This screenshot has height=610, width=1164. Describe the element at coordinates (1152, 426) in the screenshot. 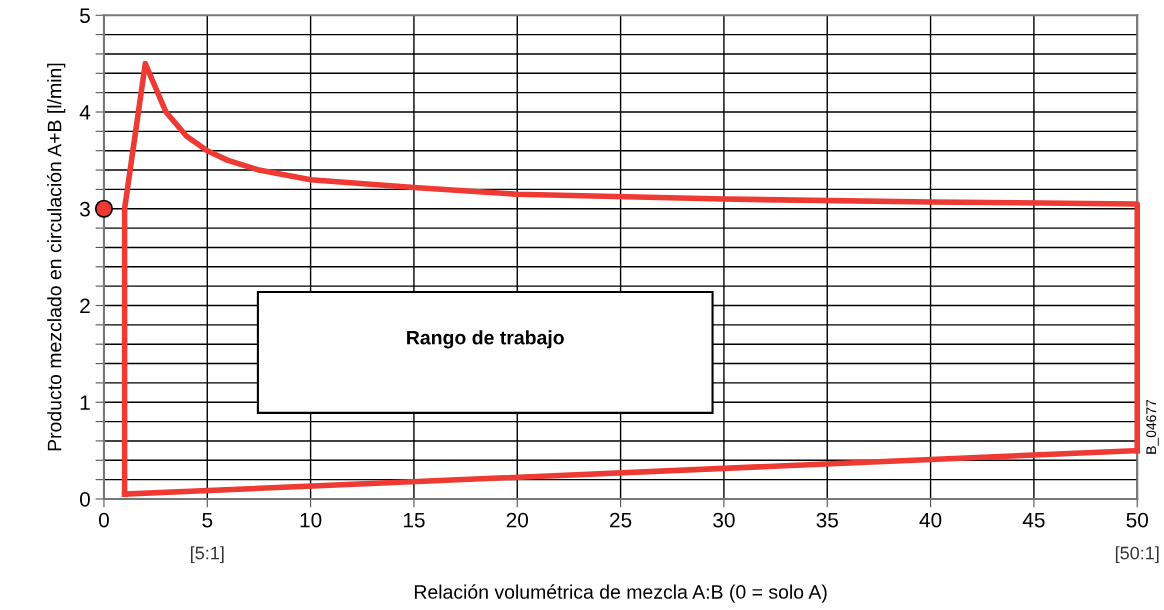

I see `text: B_04677` at that location.